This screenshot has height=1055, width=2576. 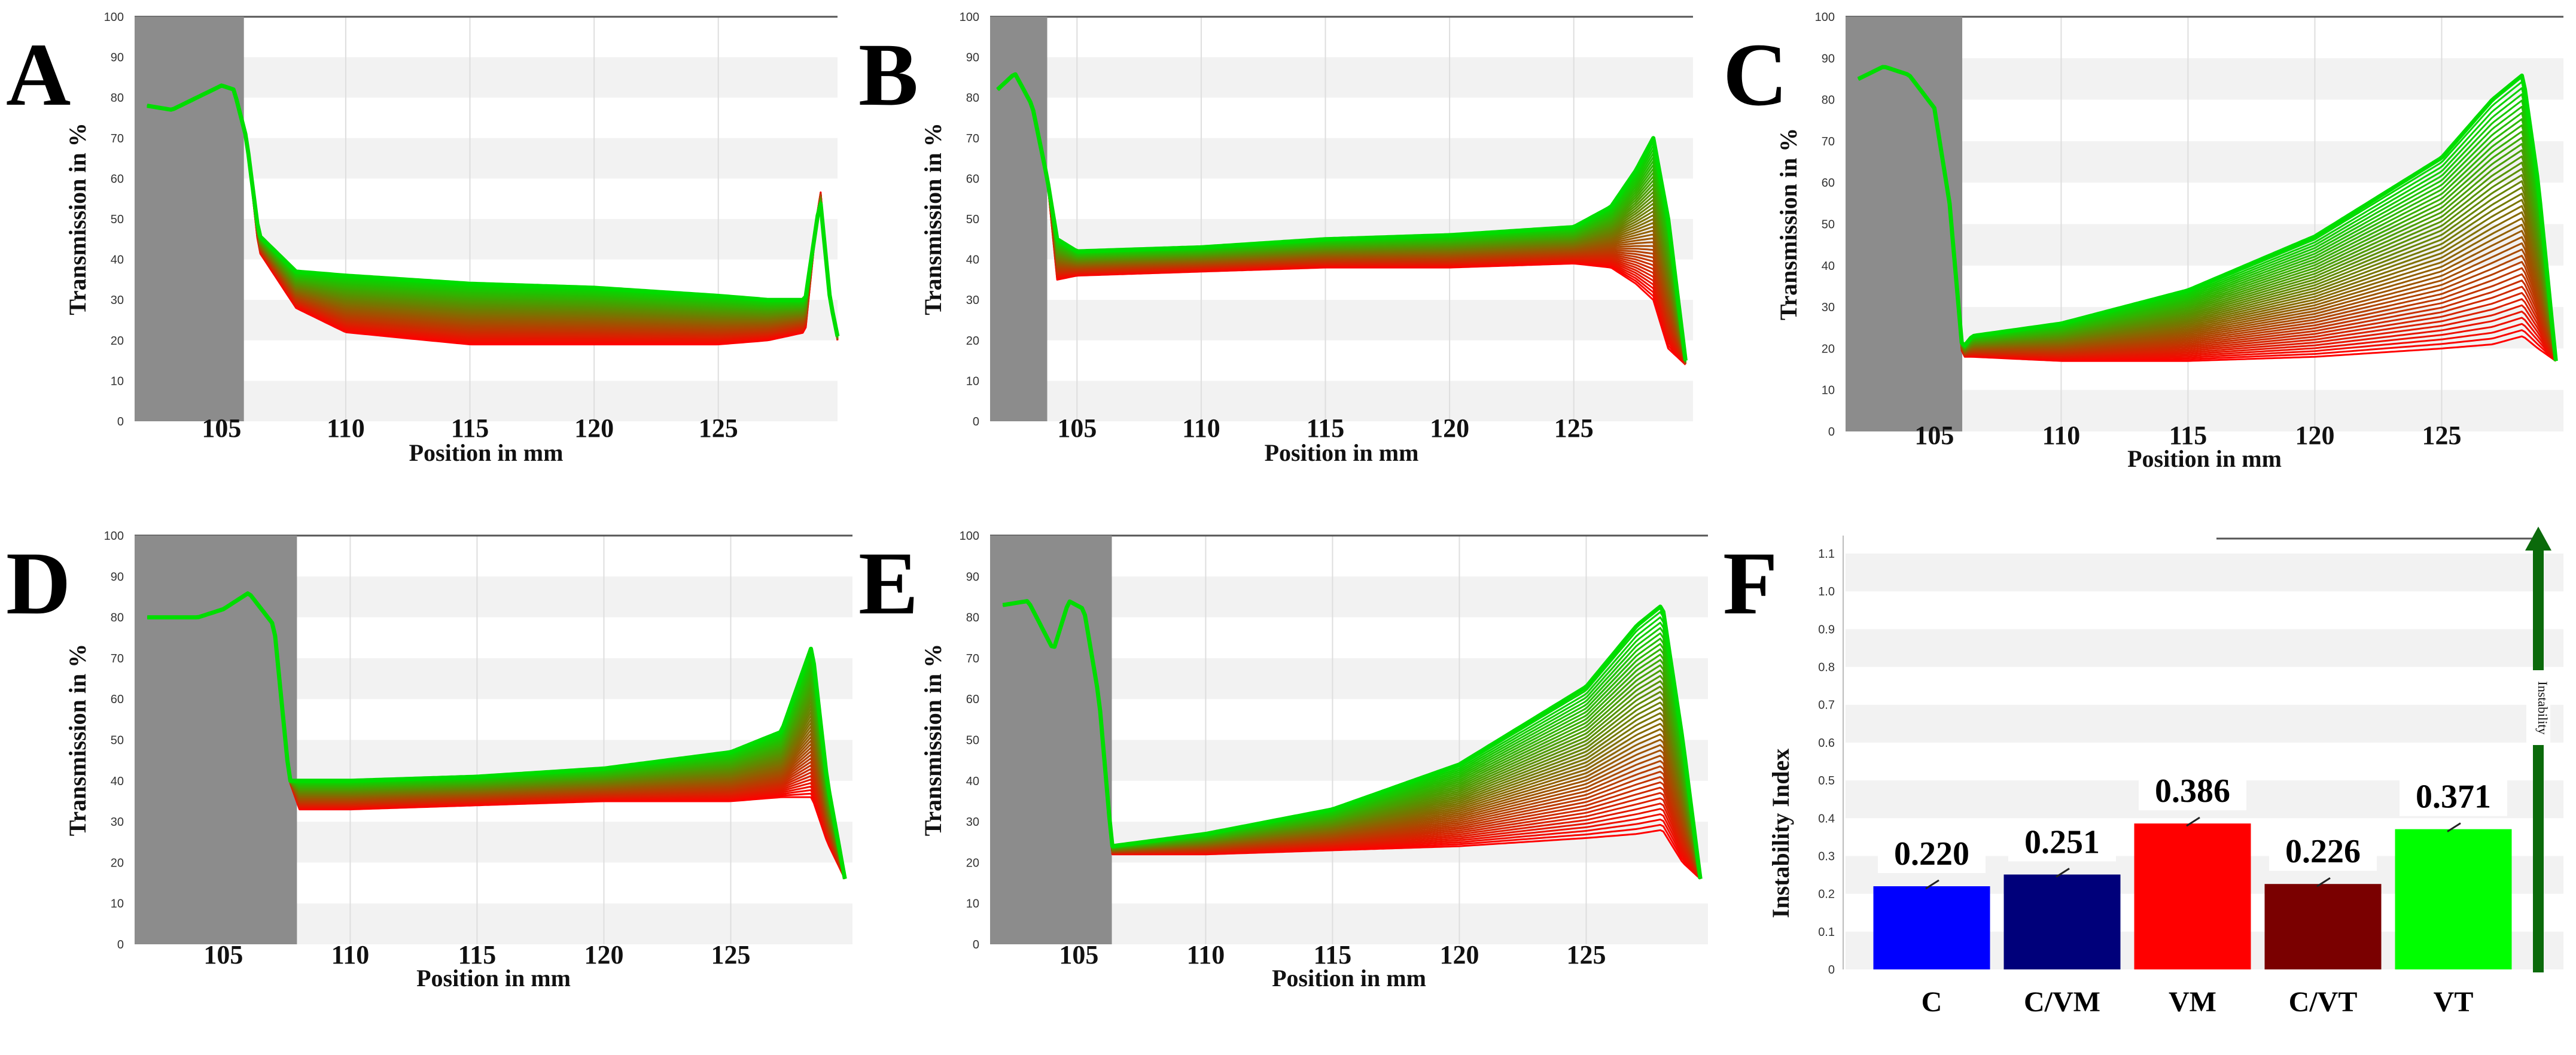 What do you see at coordinates (1826, 856) in the screenshot?
I see `y-tick-label: 0.3` at bounding box center [1826, 856].